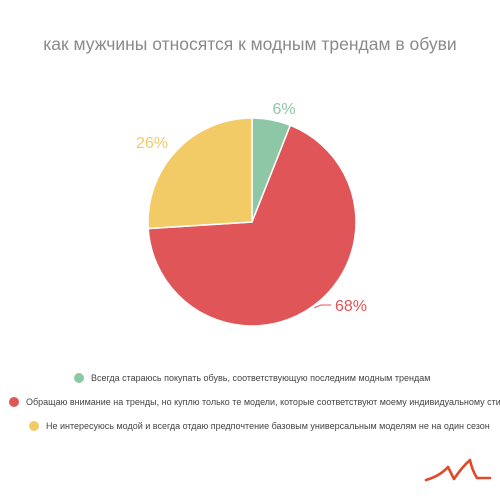  What do you see at coordinates (152, 143) in the screenshot?
I see `slice-3-value-label: 26%` at bounding box center [152, 143].